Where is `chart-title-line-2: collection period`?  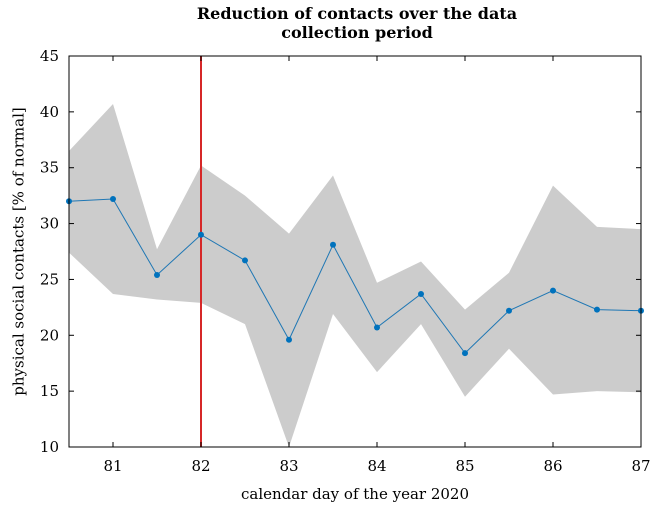 chart-title-line-2: collection period is located at coordinates (357, 32).